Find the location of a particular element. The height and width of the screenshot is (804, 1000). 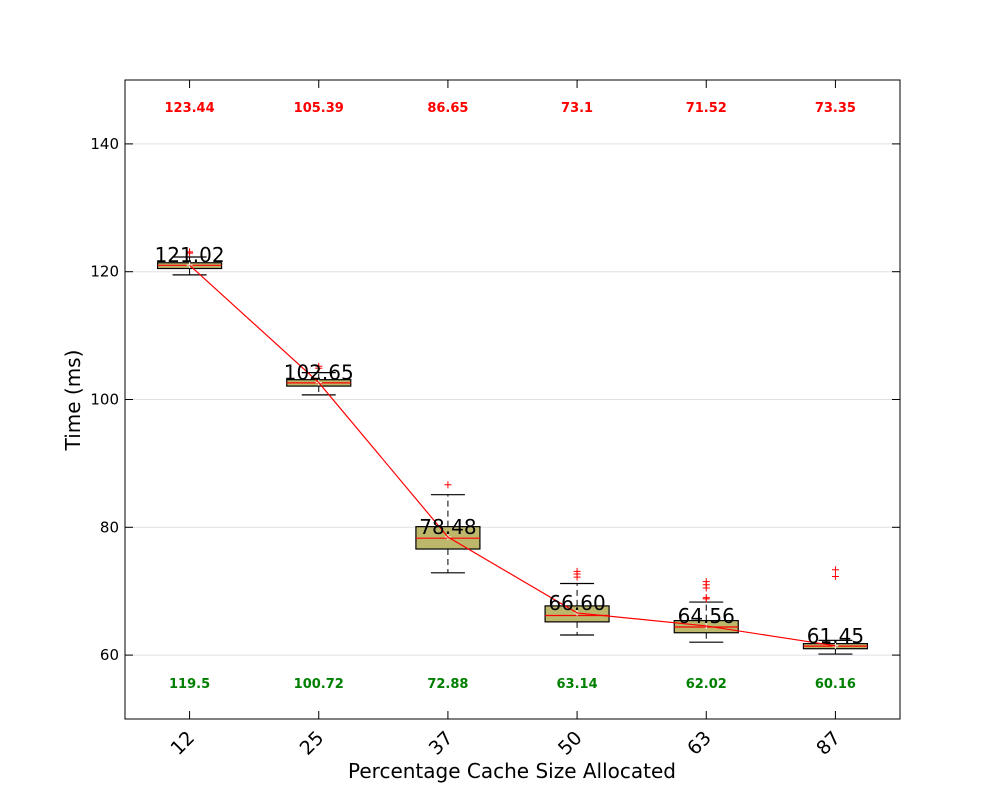

mean-label: 64.56 is located at coordinates (706, 616).